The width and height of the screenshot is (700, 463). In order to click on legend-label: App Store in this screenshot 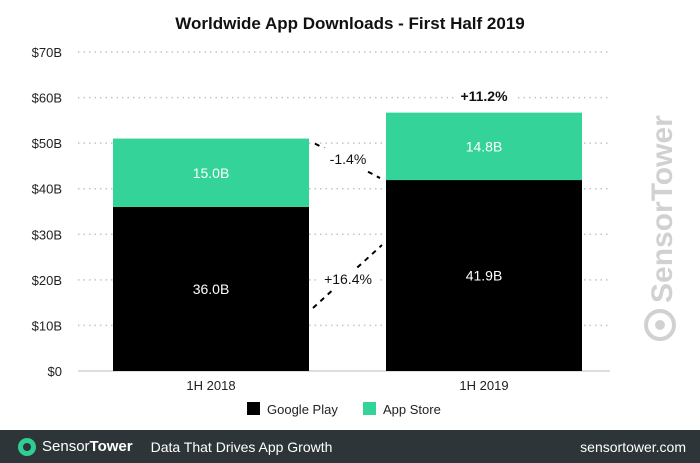, I will do `click(412, 409)`.